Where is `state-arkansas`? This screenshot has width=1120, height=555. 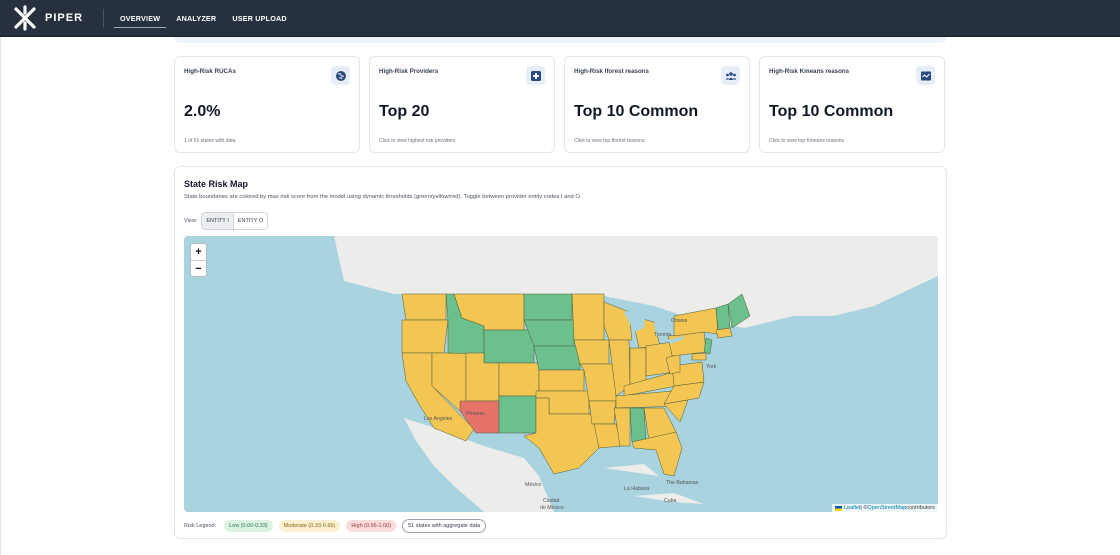 state-arkansas is located at coordinates (602, 412).